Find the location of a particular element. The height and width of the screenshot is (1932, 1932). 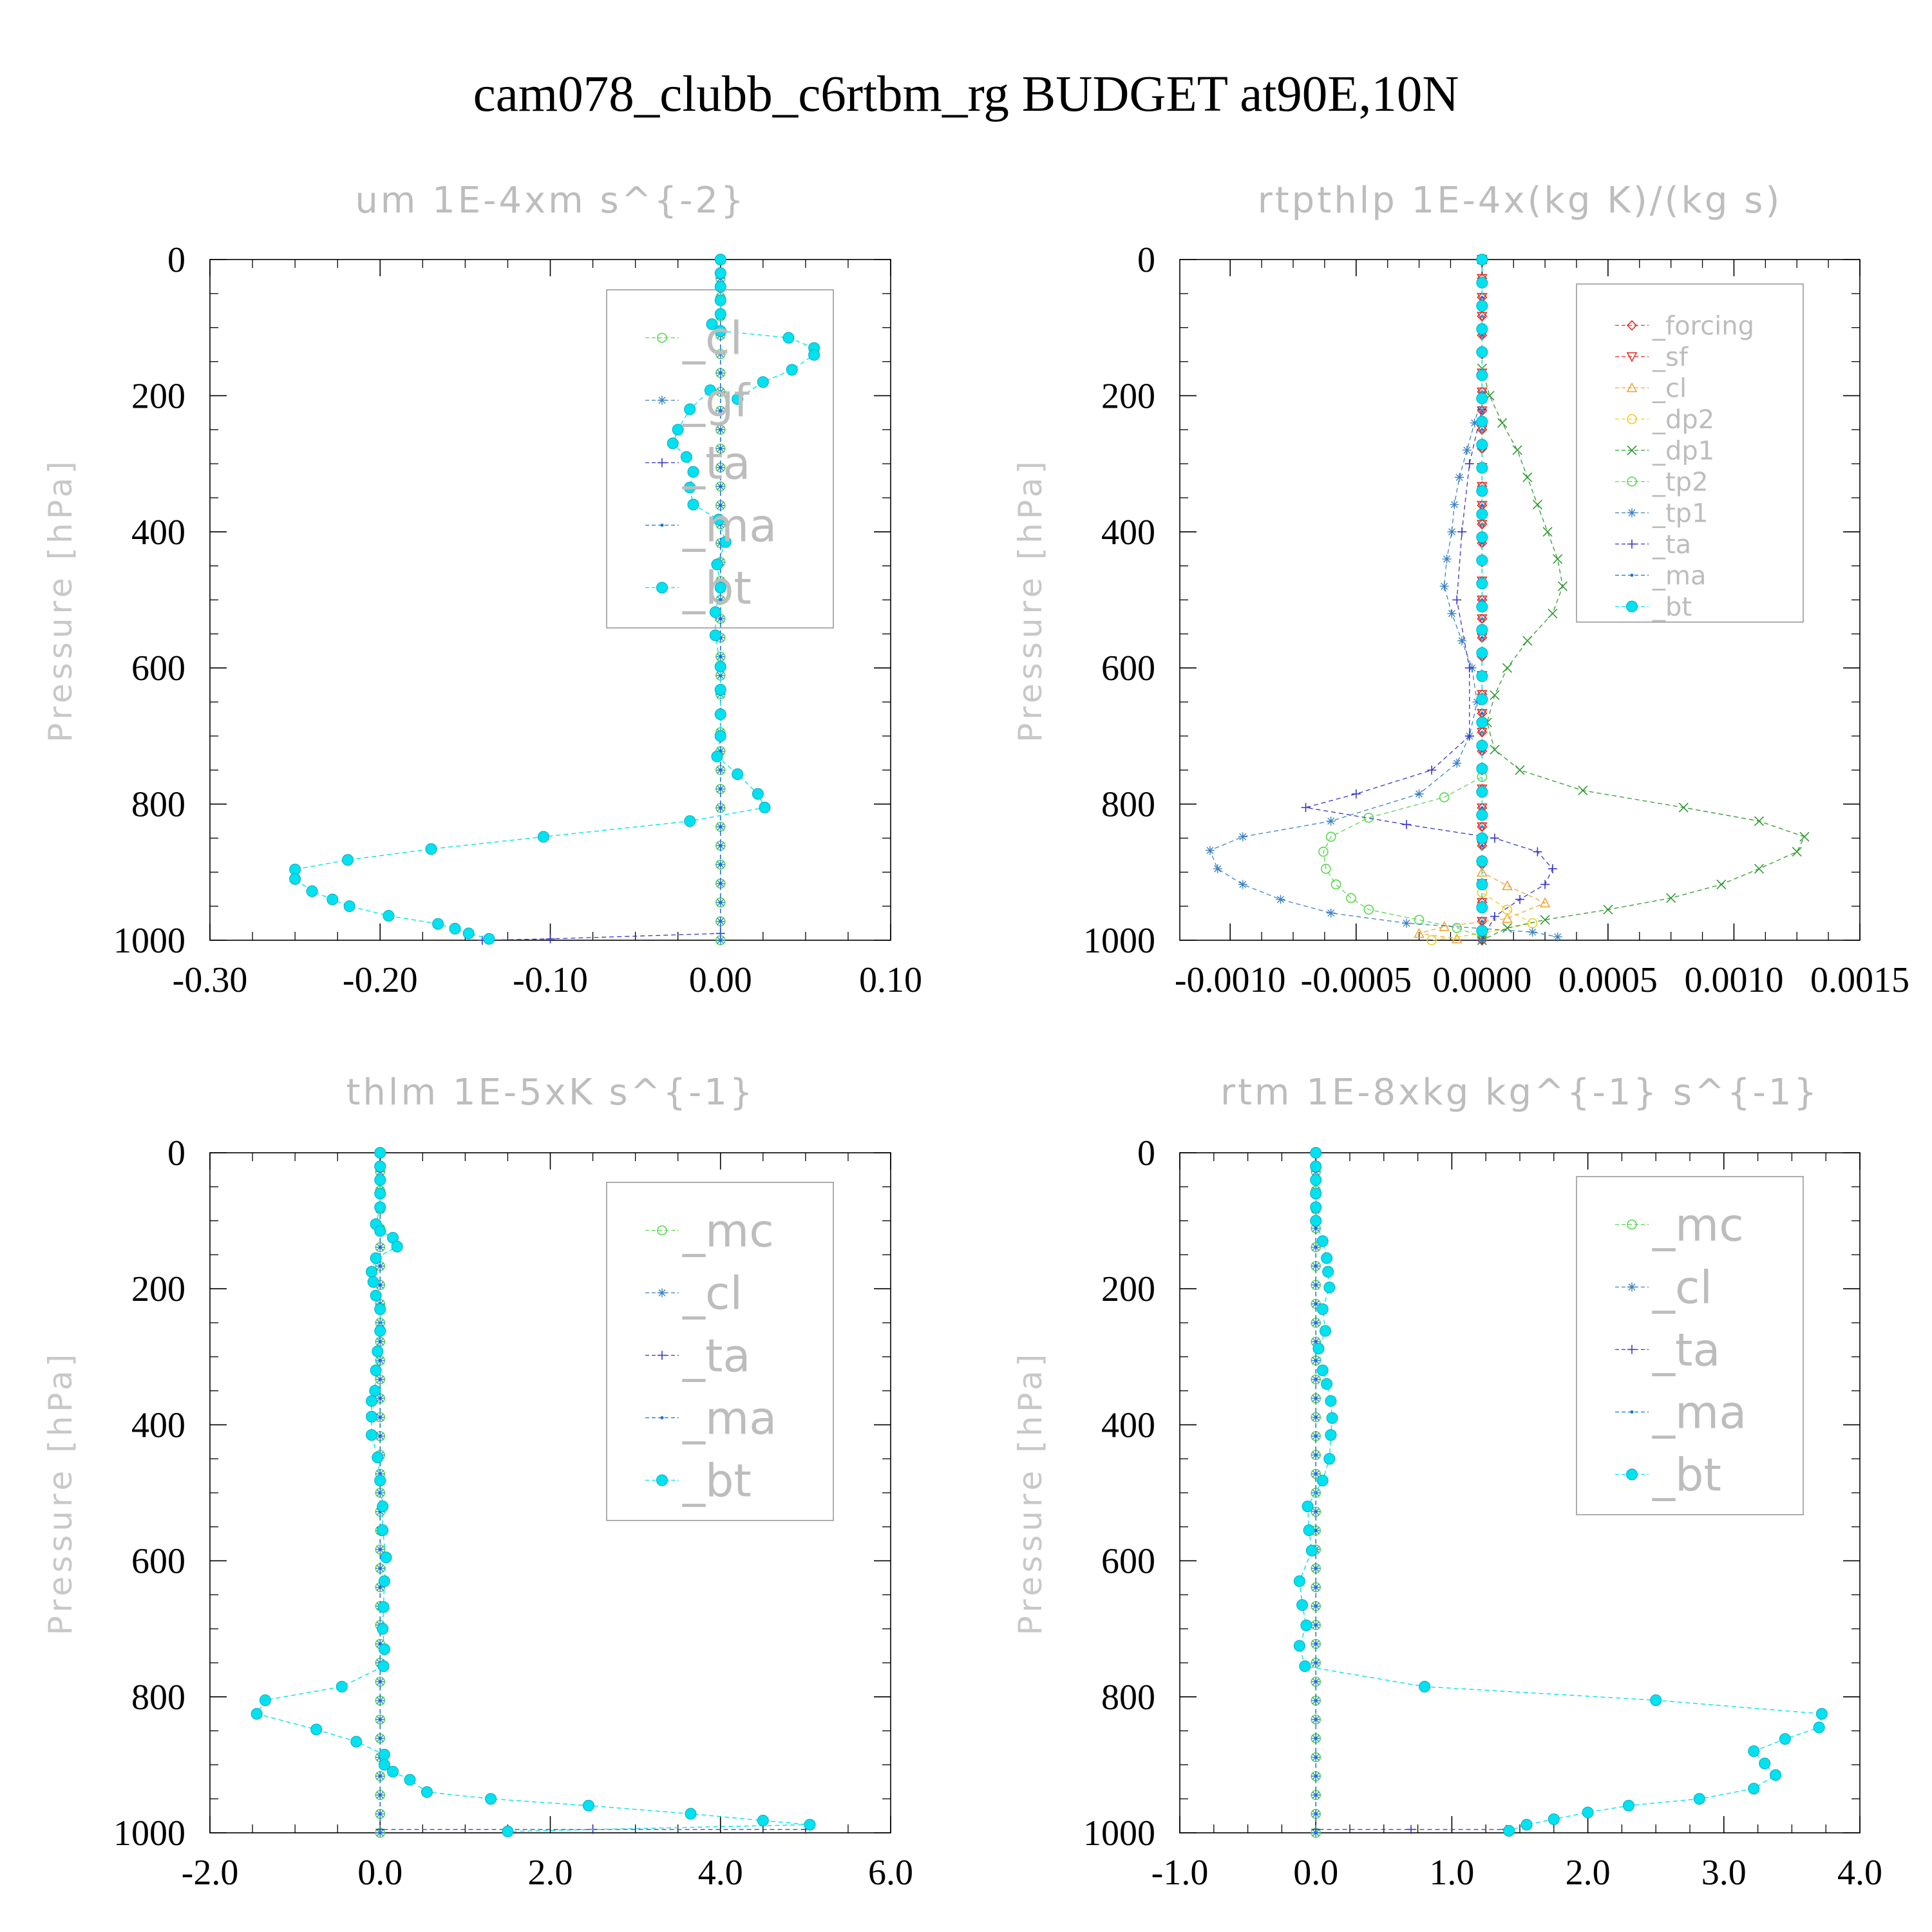

y-tick-label: 0 is located at coordinates (1146, 260).